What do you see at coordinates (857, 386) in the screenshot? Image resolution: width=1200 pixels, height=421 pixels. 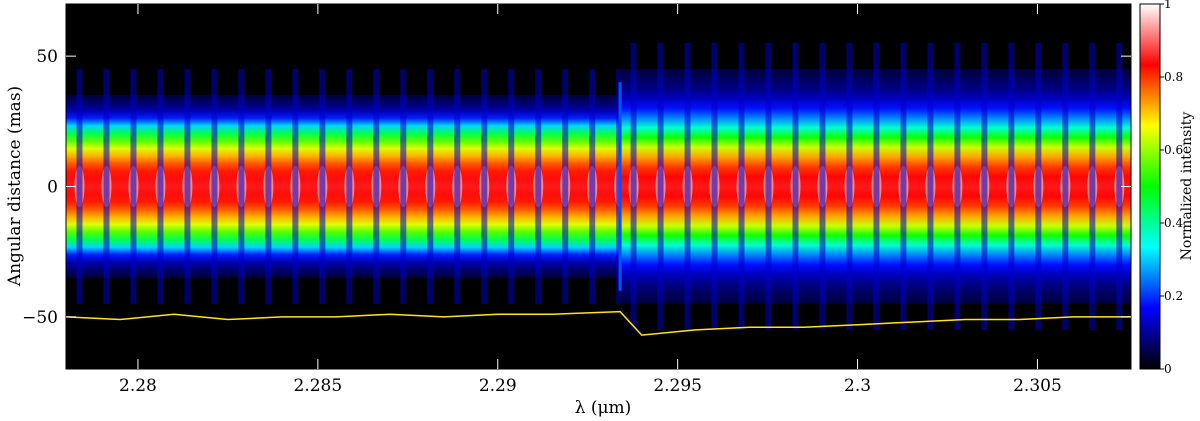 I see `x-tick-label: 2.3` at bounding box center [857, 386].